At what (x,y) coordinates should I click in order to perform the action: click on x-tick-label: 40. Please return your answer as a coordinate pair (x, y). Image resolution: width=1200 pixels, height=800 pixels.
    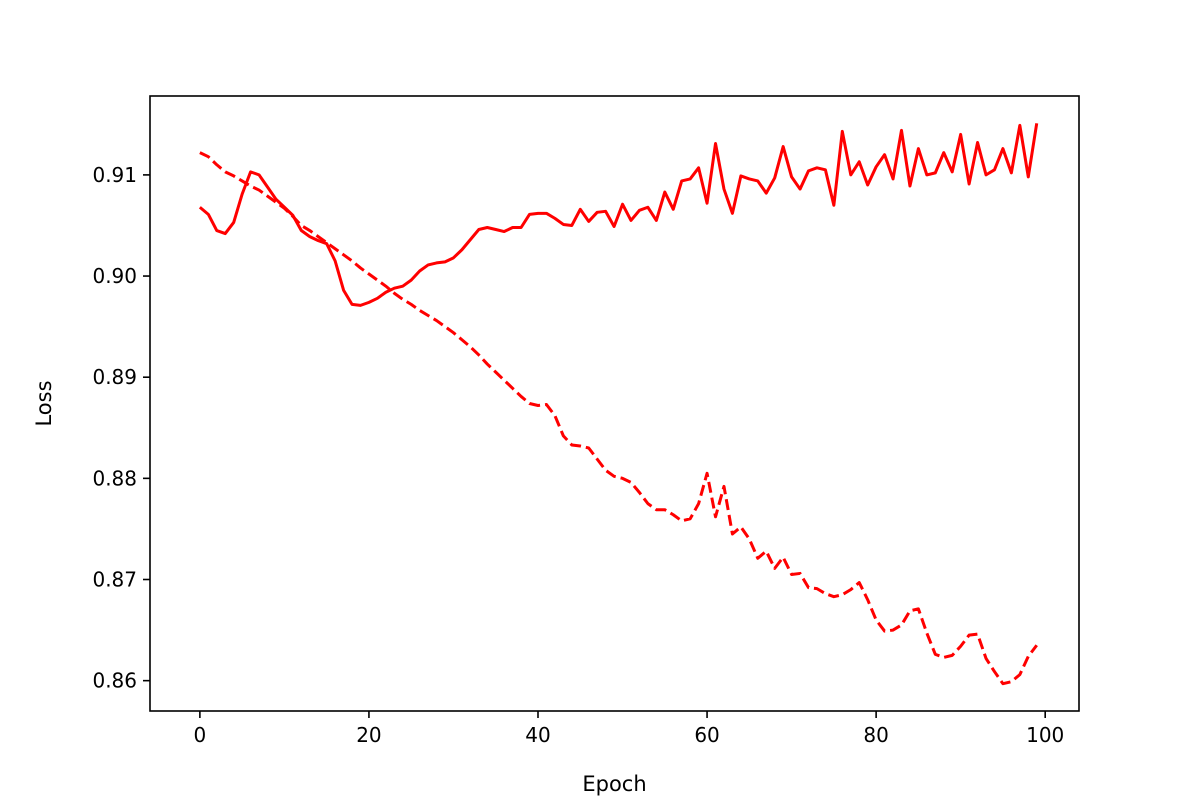
    Looking at the image, I should click on (537, 735).